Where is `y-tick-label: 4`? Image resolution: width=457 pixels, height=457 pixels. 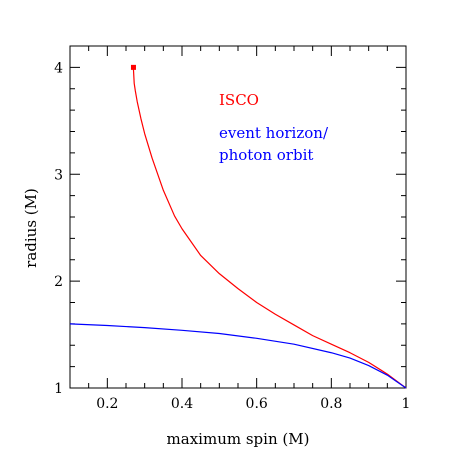
y-tick-label: 4 is located at coordinates (58, 68).